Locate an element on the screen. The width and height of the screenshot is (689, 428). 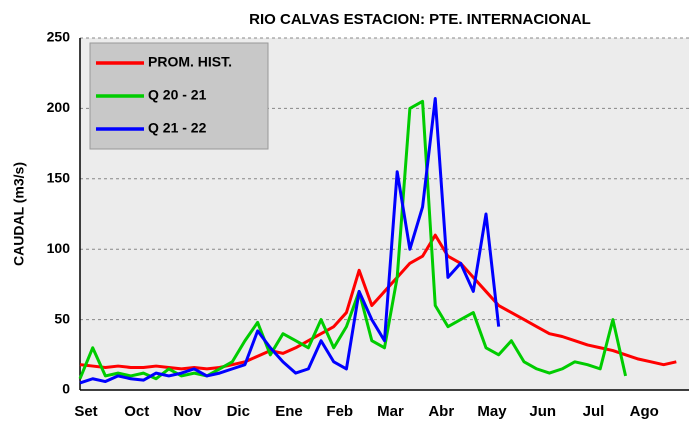
legend-box is located at coordinates (179, 96).